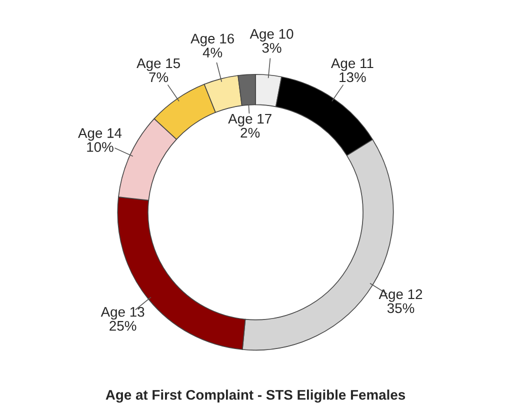  What do you see at coordinates (400, 308) in the screenshot?
I see `data-label: 35%` at bounding box center [400, 308].